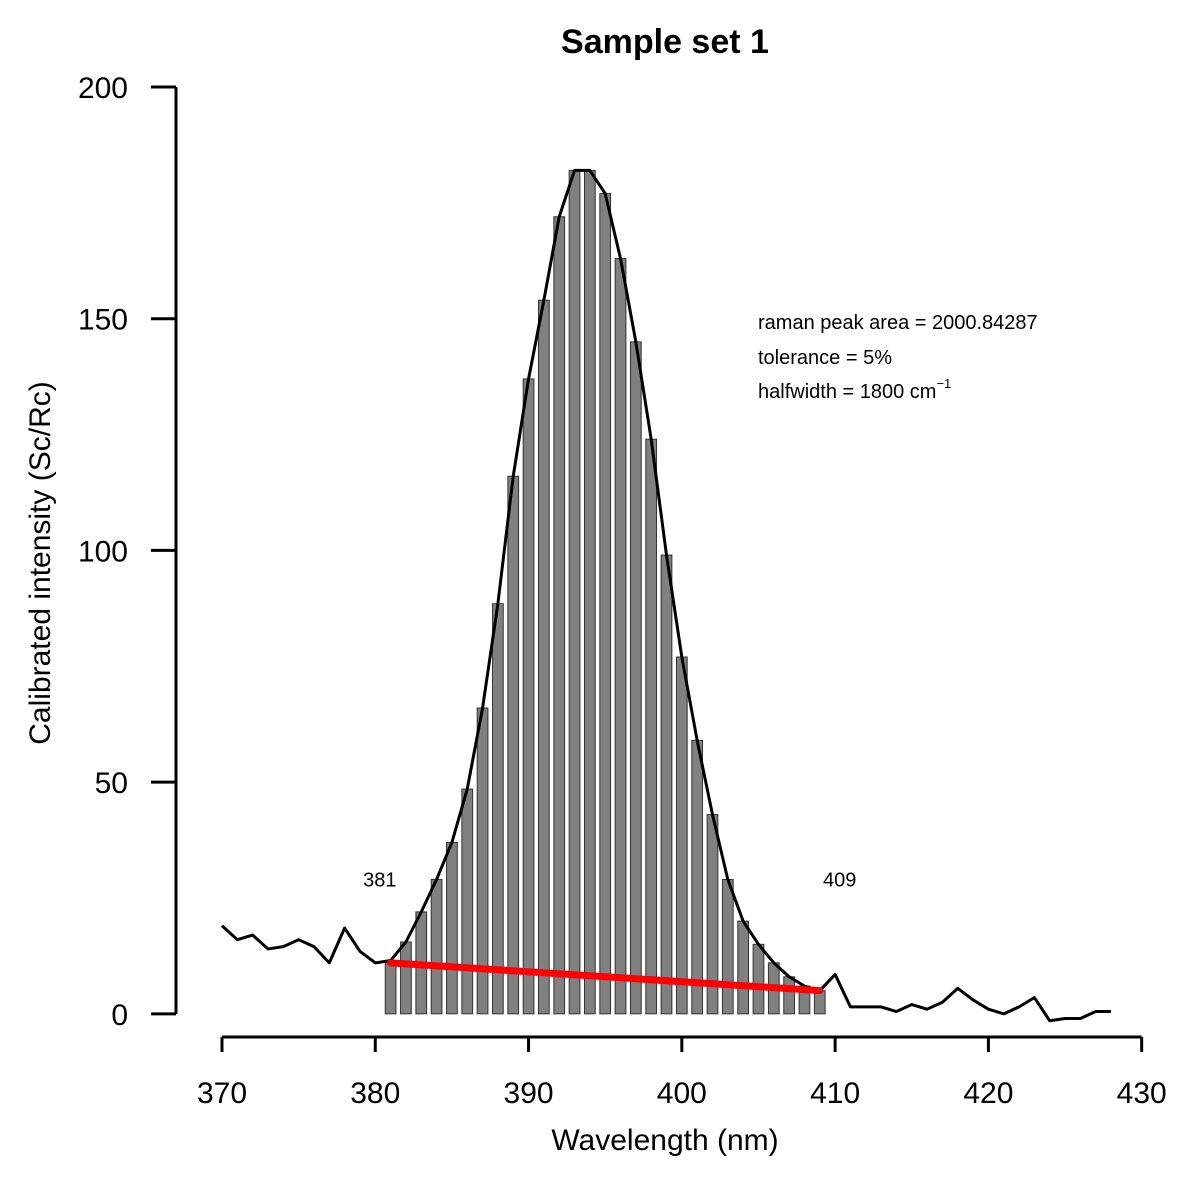 The image size is (1181, 1181). What do you see at coordinates (222, 1093) in the screenshot?
I see `x-tick-label-370: 370` at bounding box center [222, 1093].